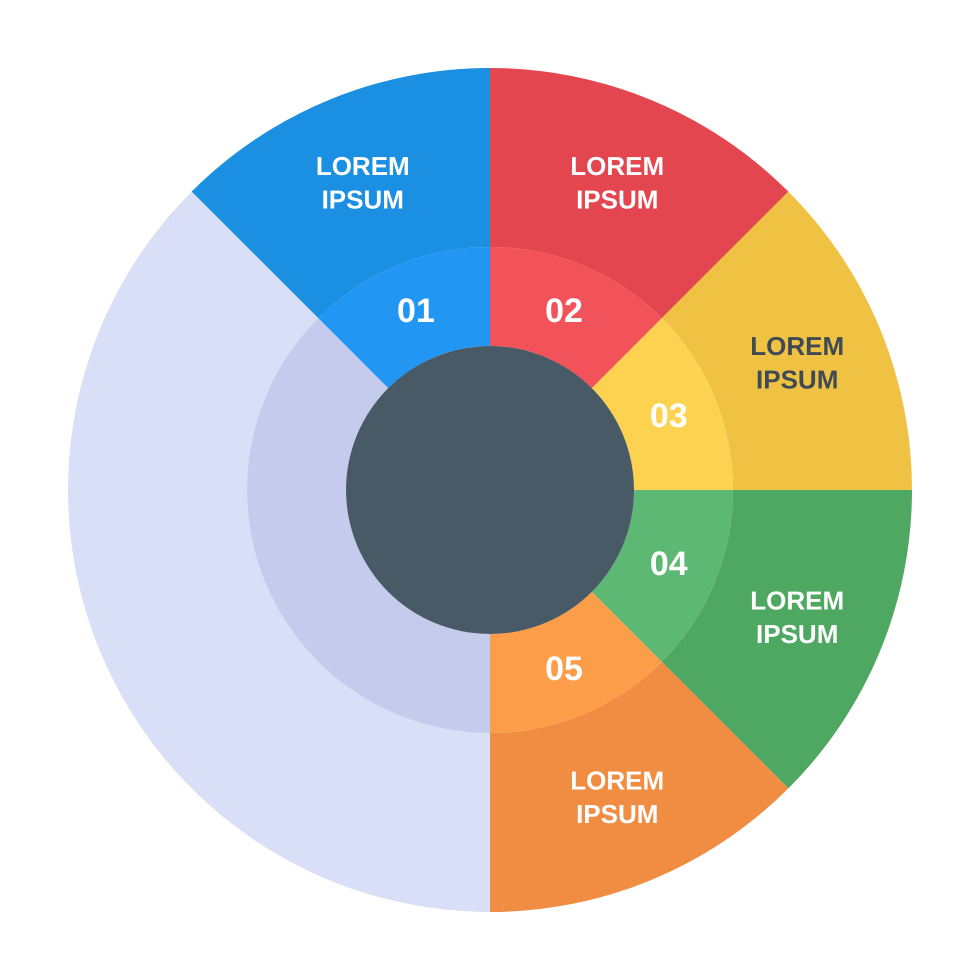 The image size is (980, 980). Describe the element at coordinates (564, 311) in the screenshot. I see `slice-label: 02` at that location.